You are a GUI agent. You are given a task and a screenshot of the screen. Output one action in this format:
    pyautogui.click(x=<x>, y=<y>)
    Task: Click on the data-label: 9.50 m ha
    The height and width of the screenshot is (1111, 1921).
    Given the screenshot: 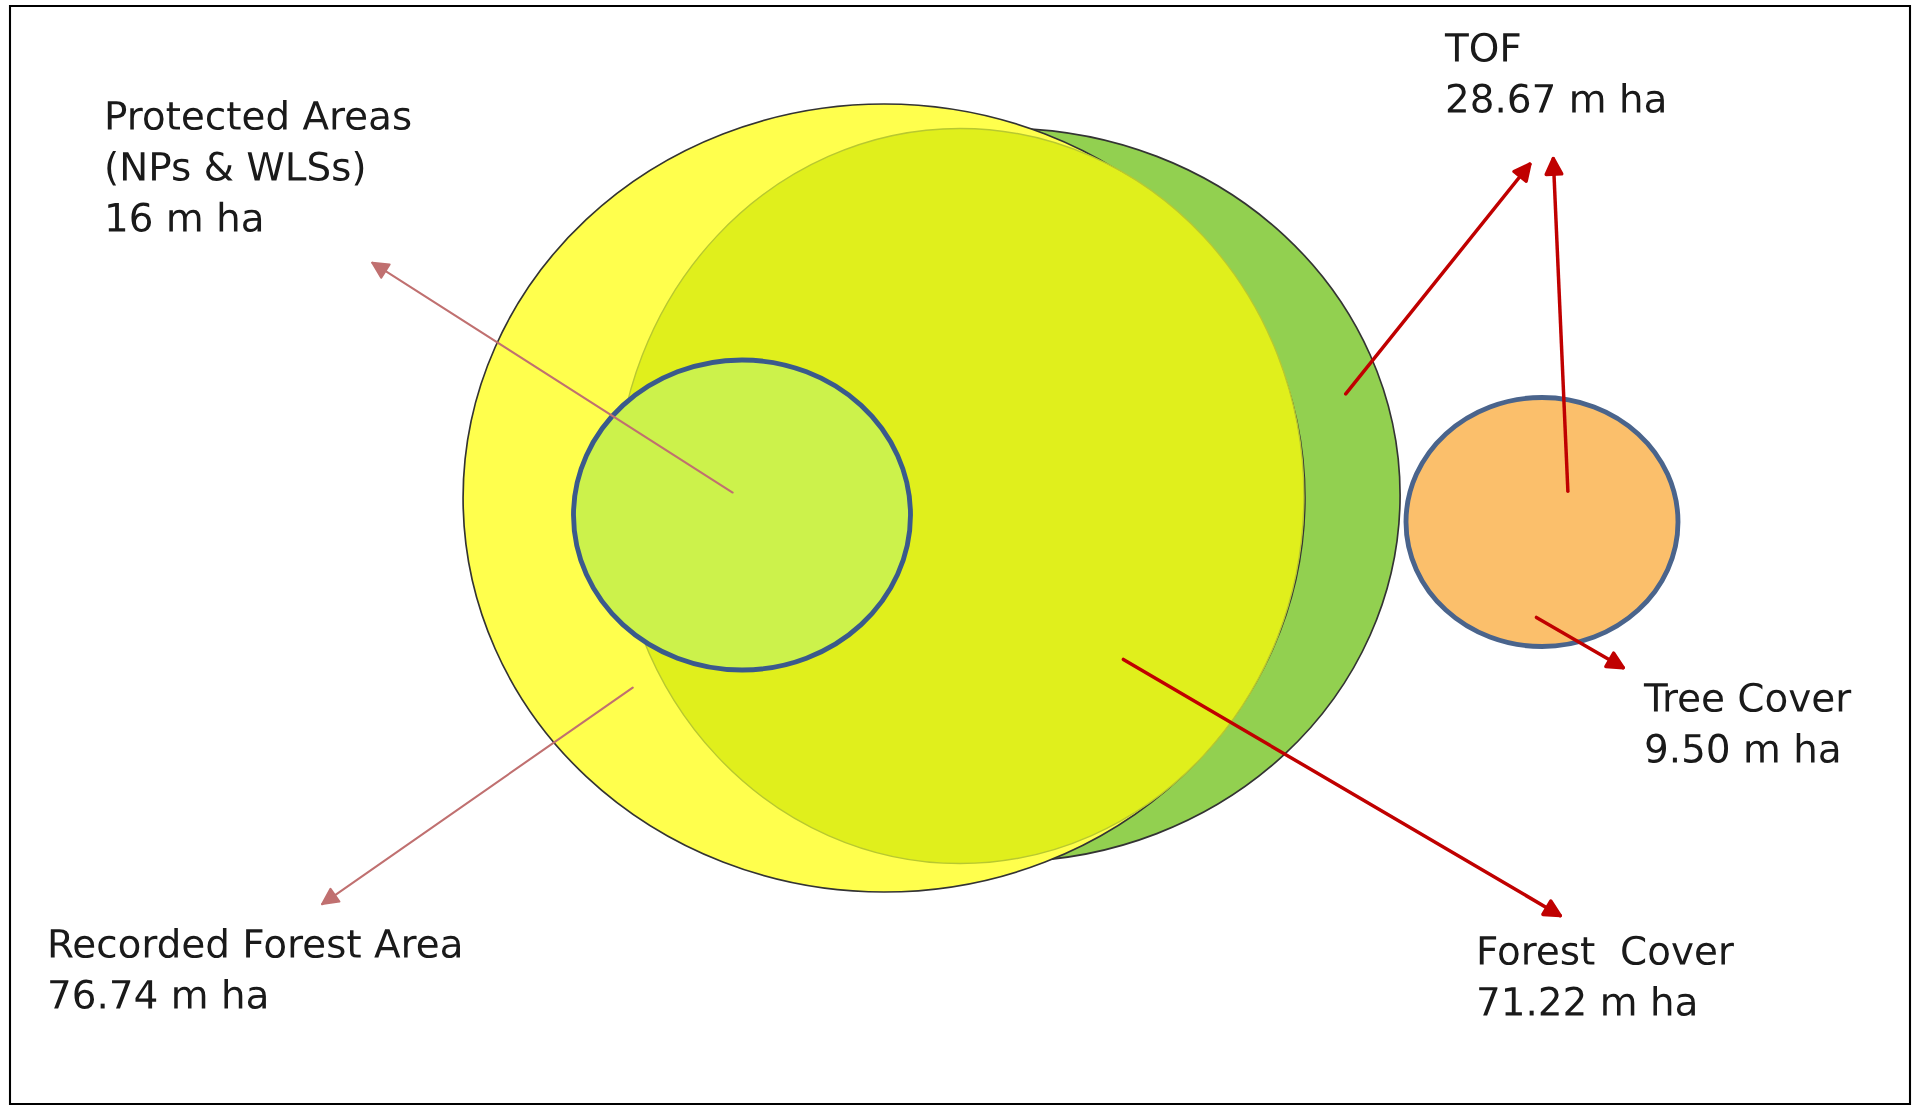 What is the action you would take?
    pyautogui.click(x=1742, y=748)
    